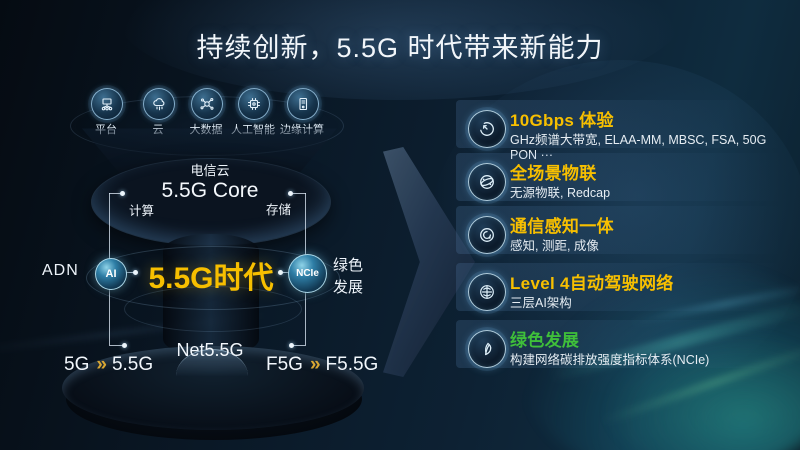  Describe the element at coordinates (610, 360) in the screenshot. I see `capability-subtitle: 构建网络碳排放强度指标体系(NCIe)` at that location.